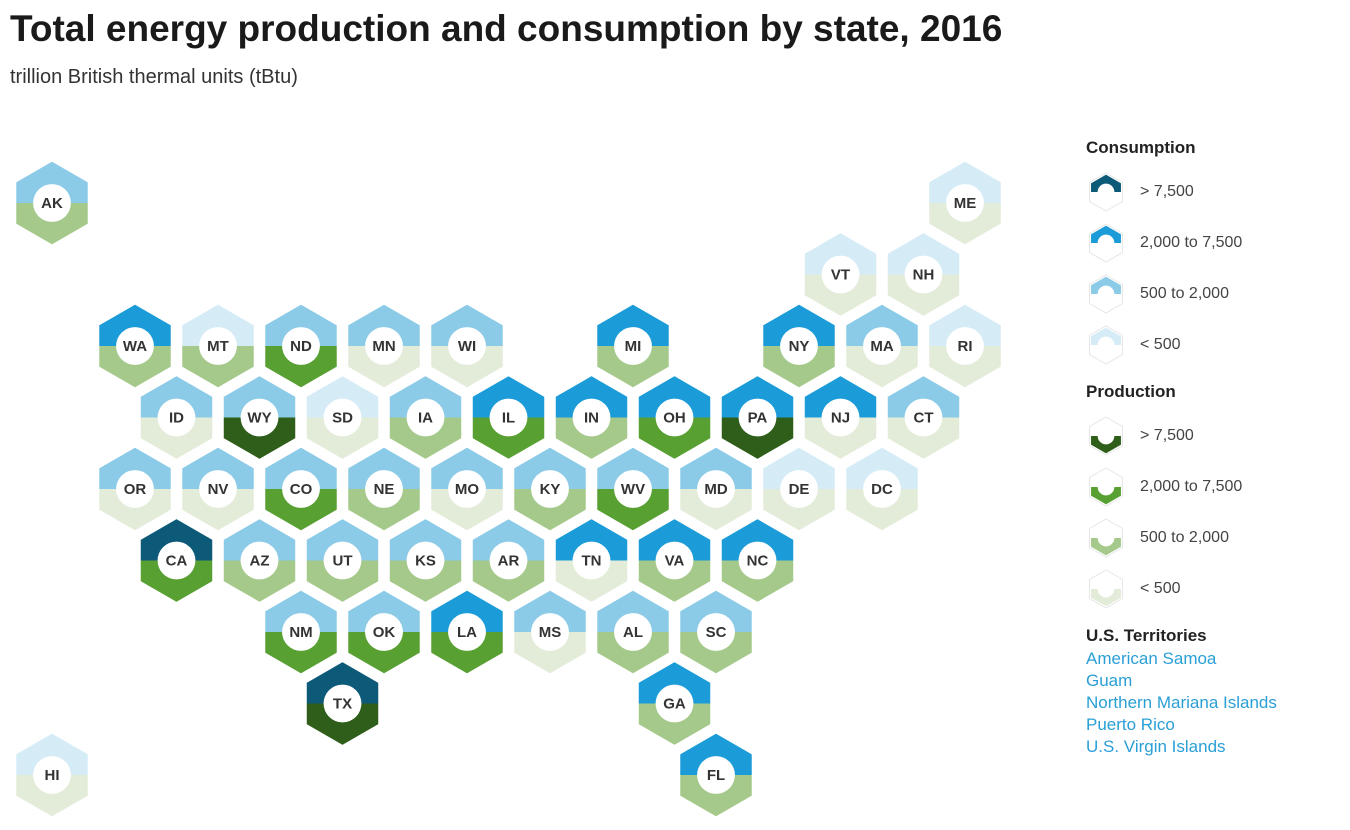  I want to click on state-label: WV, so click(633, 489).